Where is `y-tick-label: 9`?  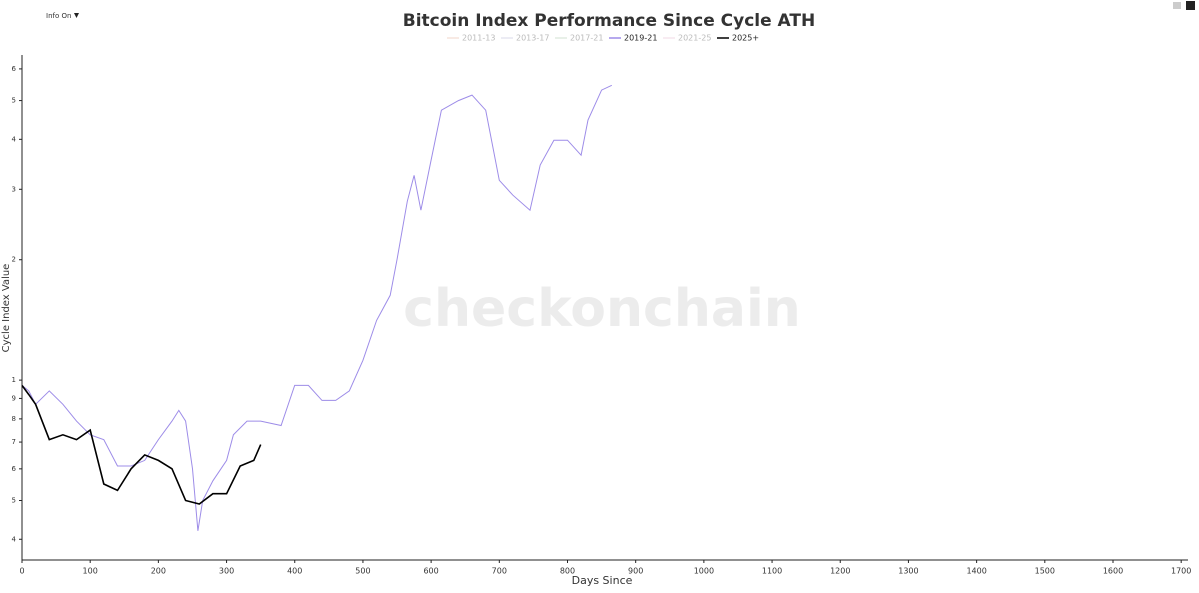 y-tick-label: 9 is located at coordinates (14, 398).